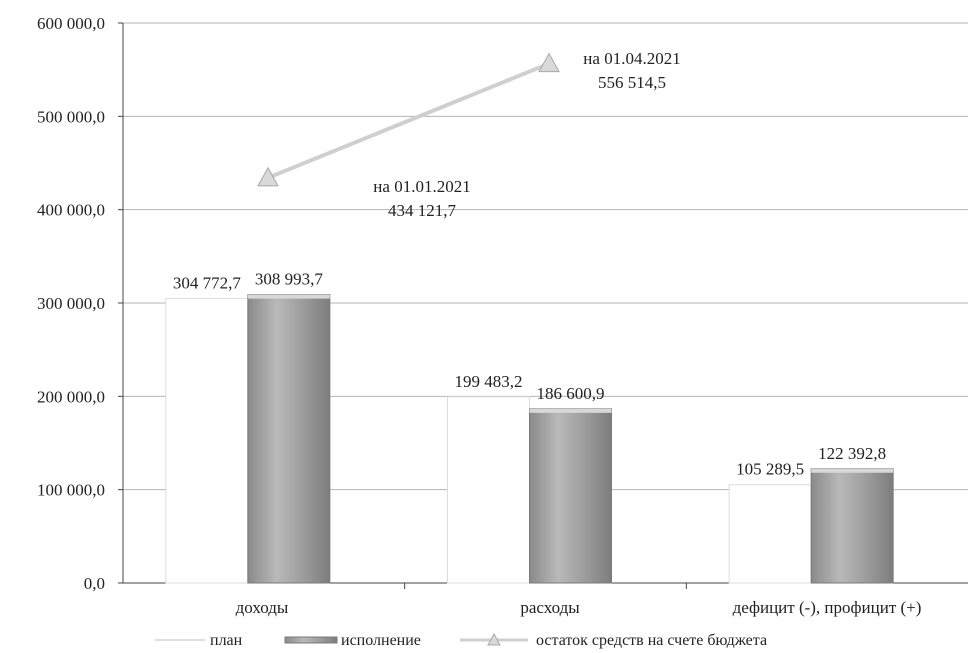 The width and height of the screenshot is (968, 653). What do you see at coordinates (827, 607) in the screenshot?
I see `category-label: дефицит (-), профицит (+)` at bounding box center [827, 607].